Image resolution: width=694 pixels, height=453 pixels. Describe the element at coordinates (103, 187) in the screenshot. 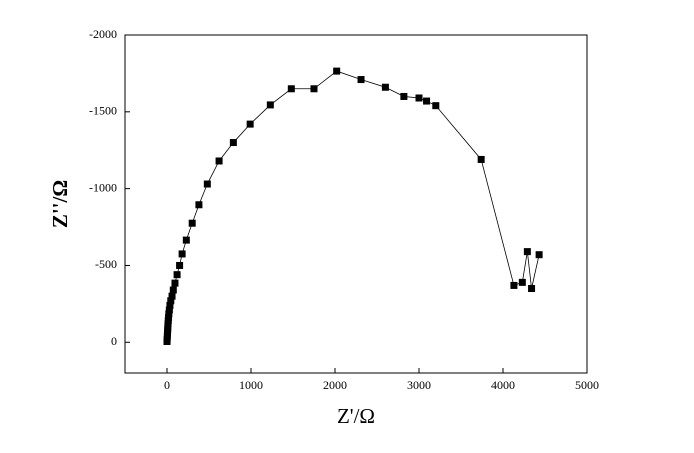

I see `y-tick-label: -1000` at that location.